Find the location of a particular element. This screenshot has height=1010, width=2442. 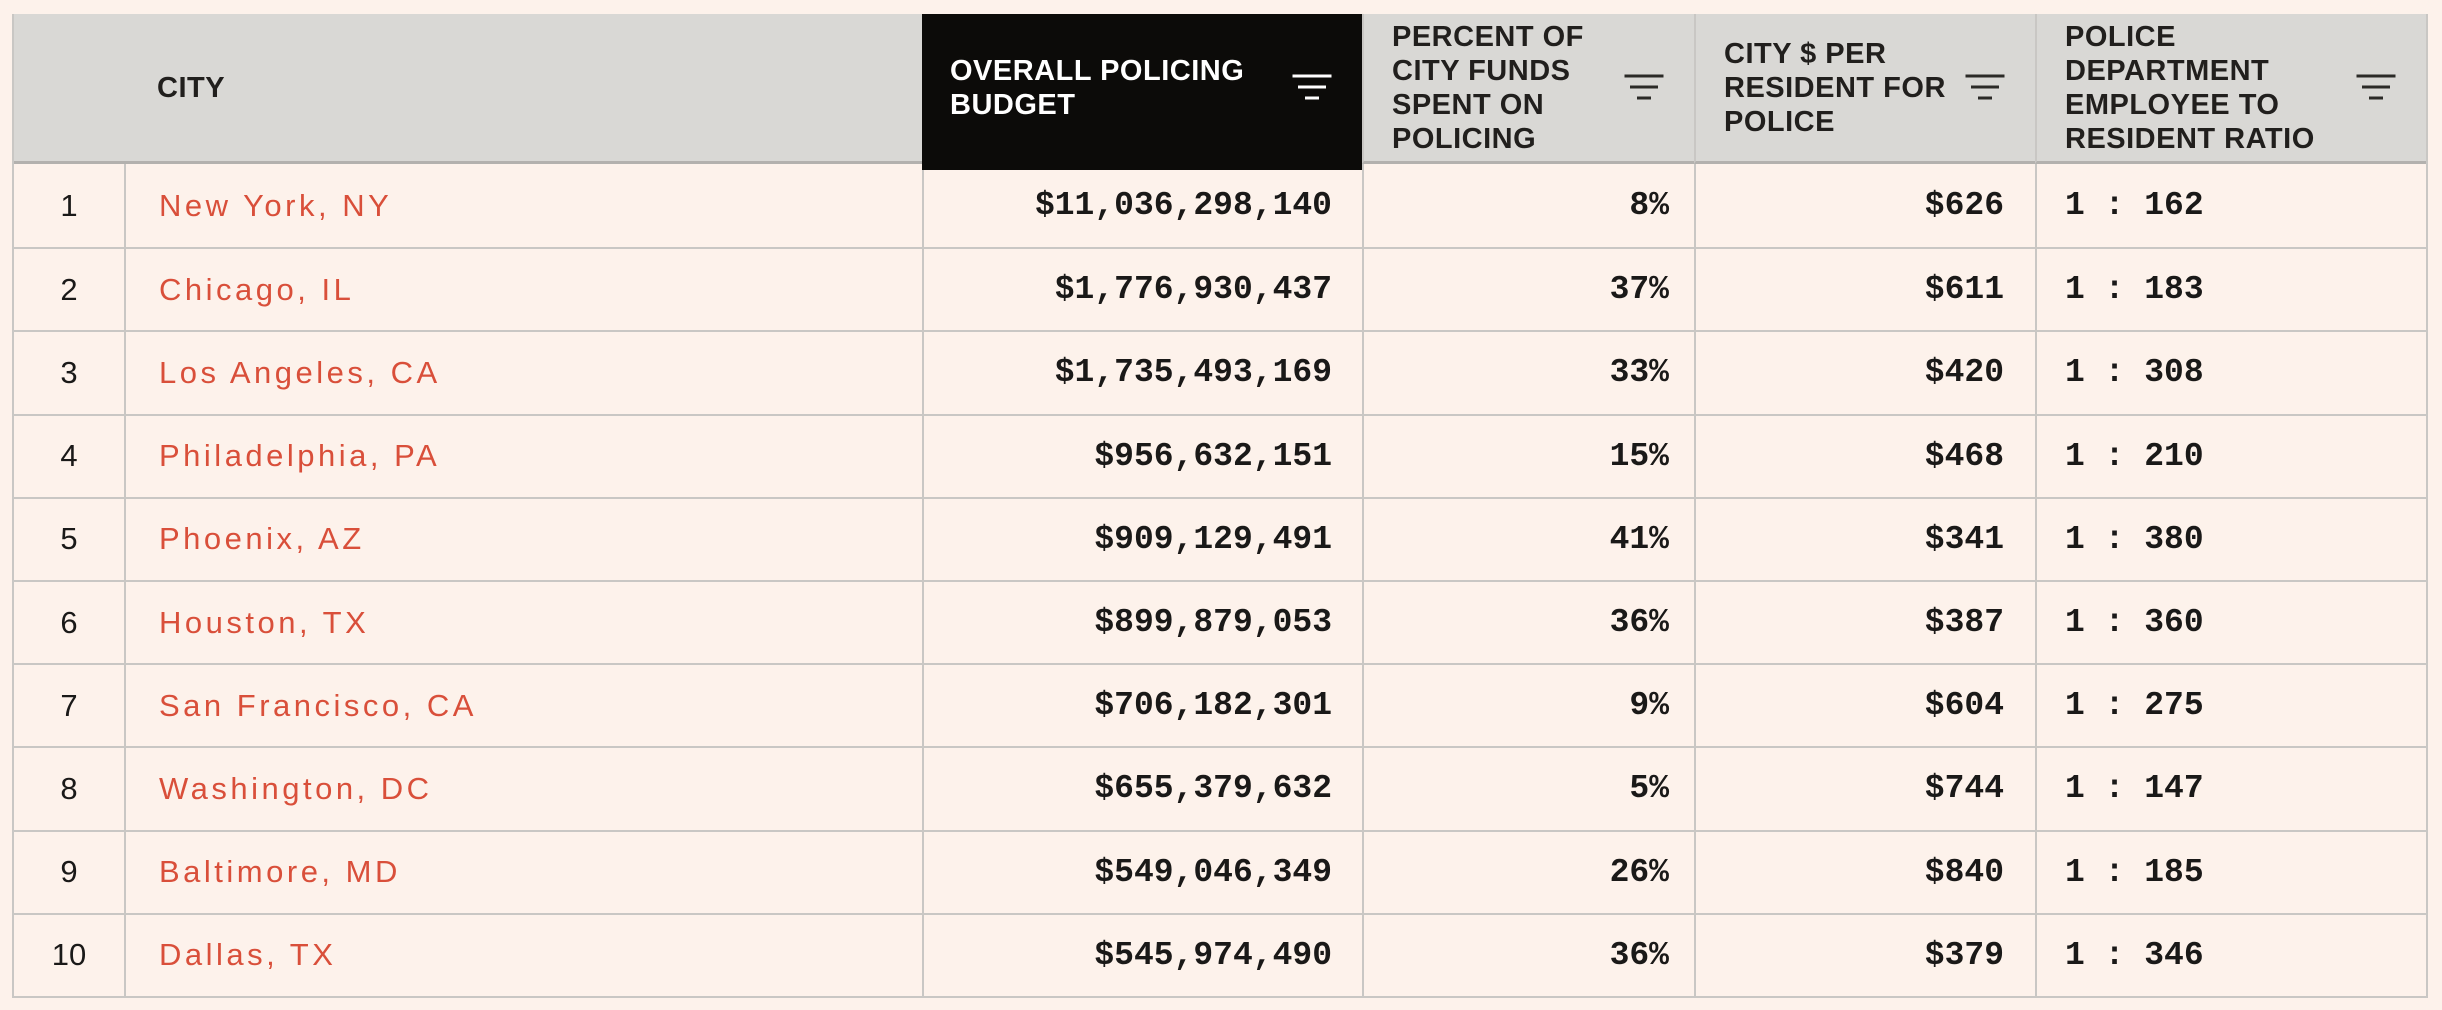

rank-cell: 10 is located at coordinates (69, 954).